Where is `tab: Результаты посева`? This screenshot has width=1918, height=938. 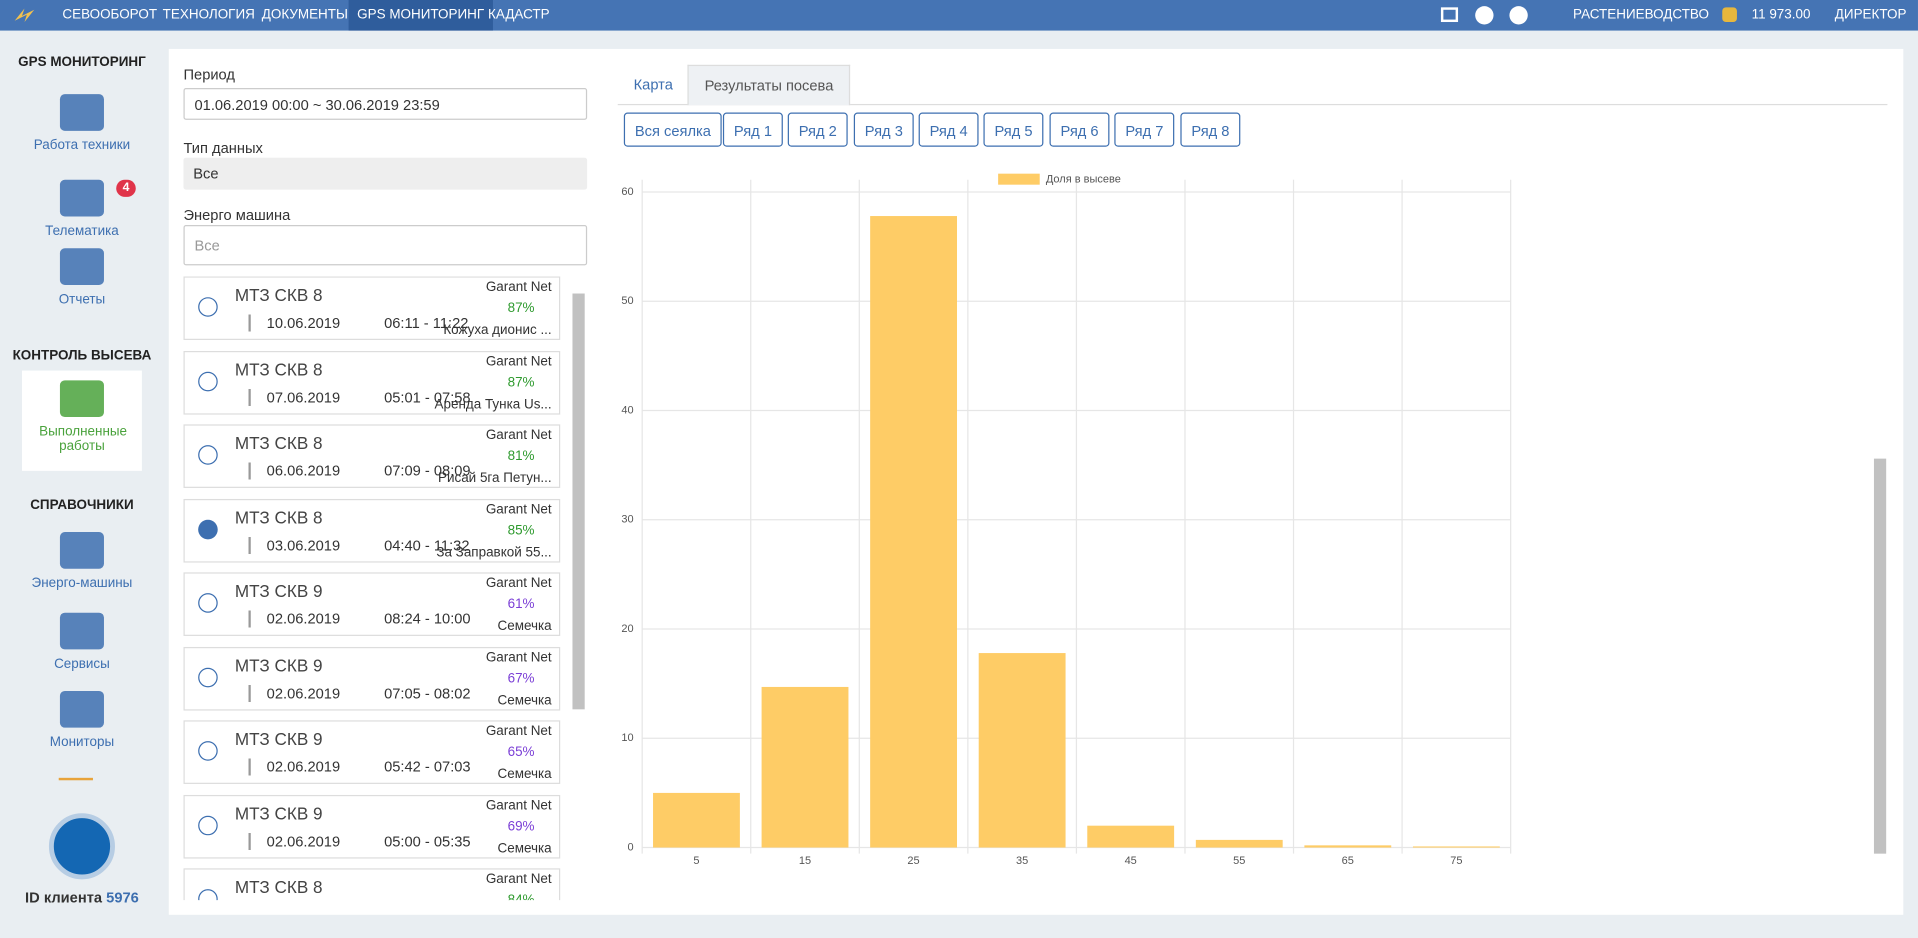 tab: Результаты посева is located at coordinates (768, 85).